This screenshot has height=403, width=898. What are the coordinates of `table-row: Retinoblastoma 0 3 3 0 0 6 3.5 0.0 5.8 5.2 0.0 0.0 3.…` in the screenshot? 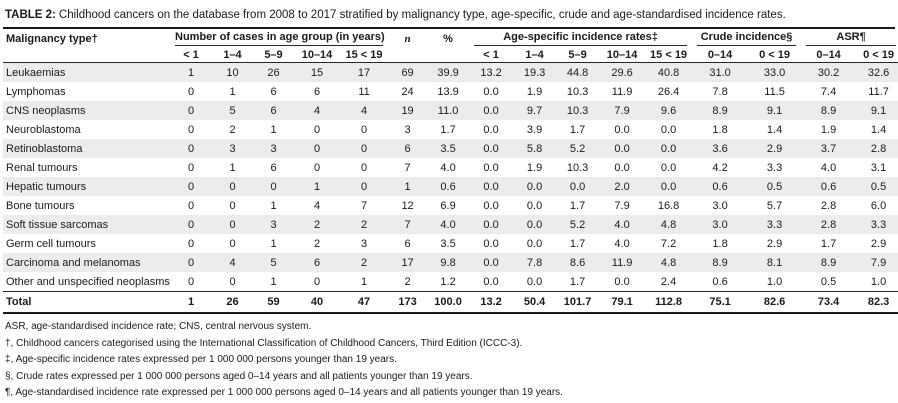 It's located at (450, 148).